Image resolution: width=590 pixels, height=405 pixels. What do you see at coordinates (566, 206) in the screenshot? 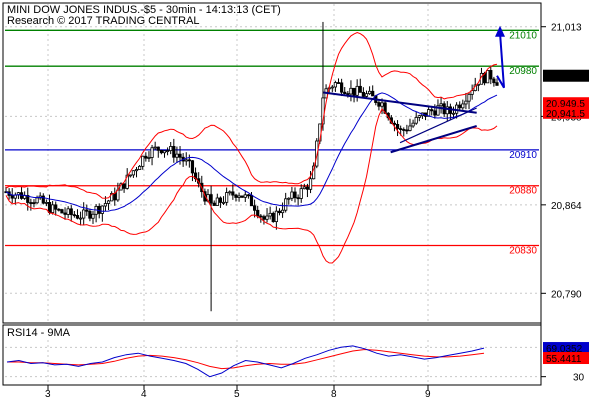
I see `y-tick-label: 20,864` at bounding box center [566, 206].